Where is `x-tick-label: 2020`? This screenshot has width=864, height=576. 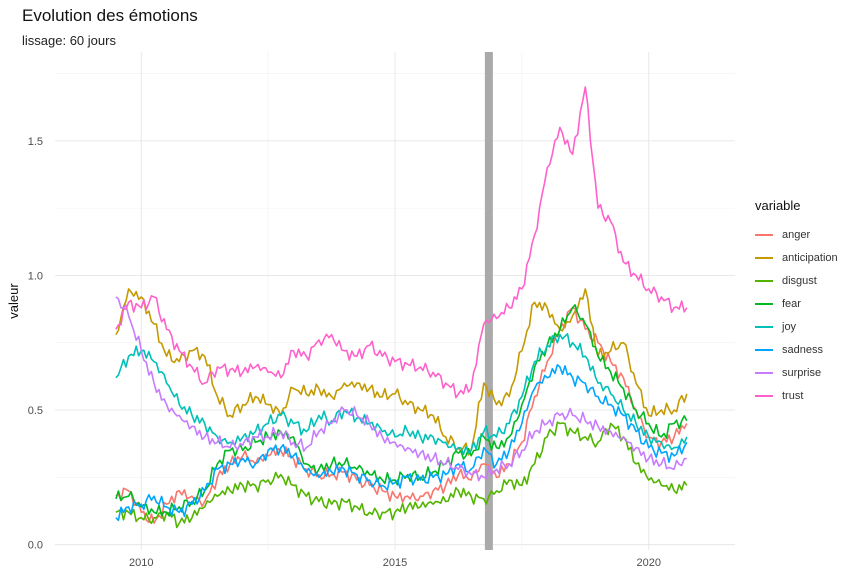
x-tick-label: 2020 is located at coordinates (648, 563).